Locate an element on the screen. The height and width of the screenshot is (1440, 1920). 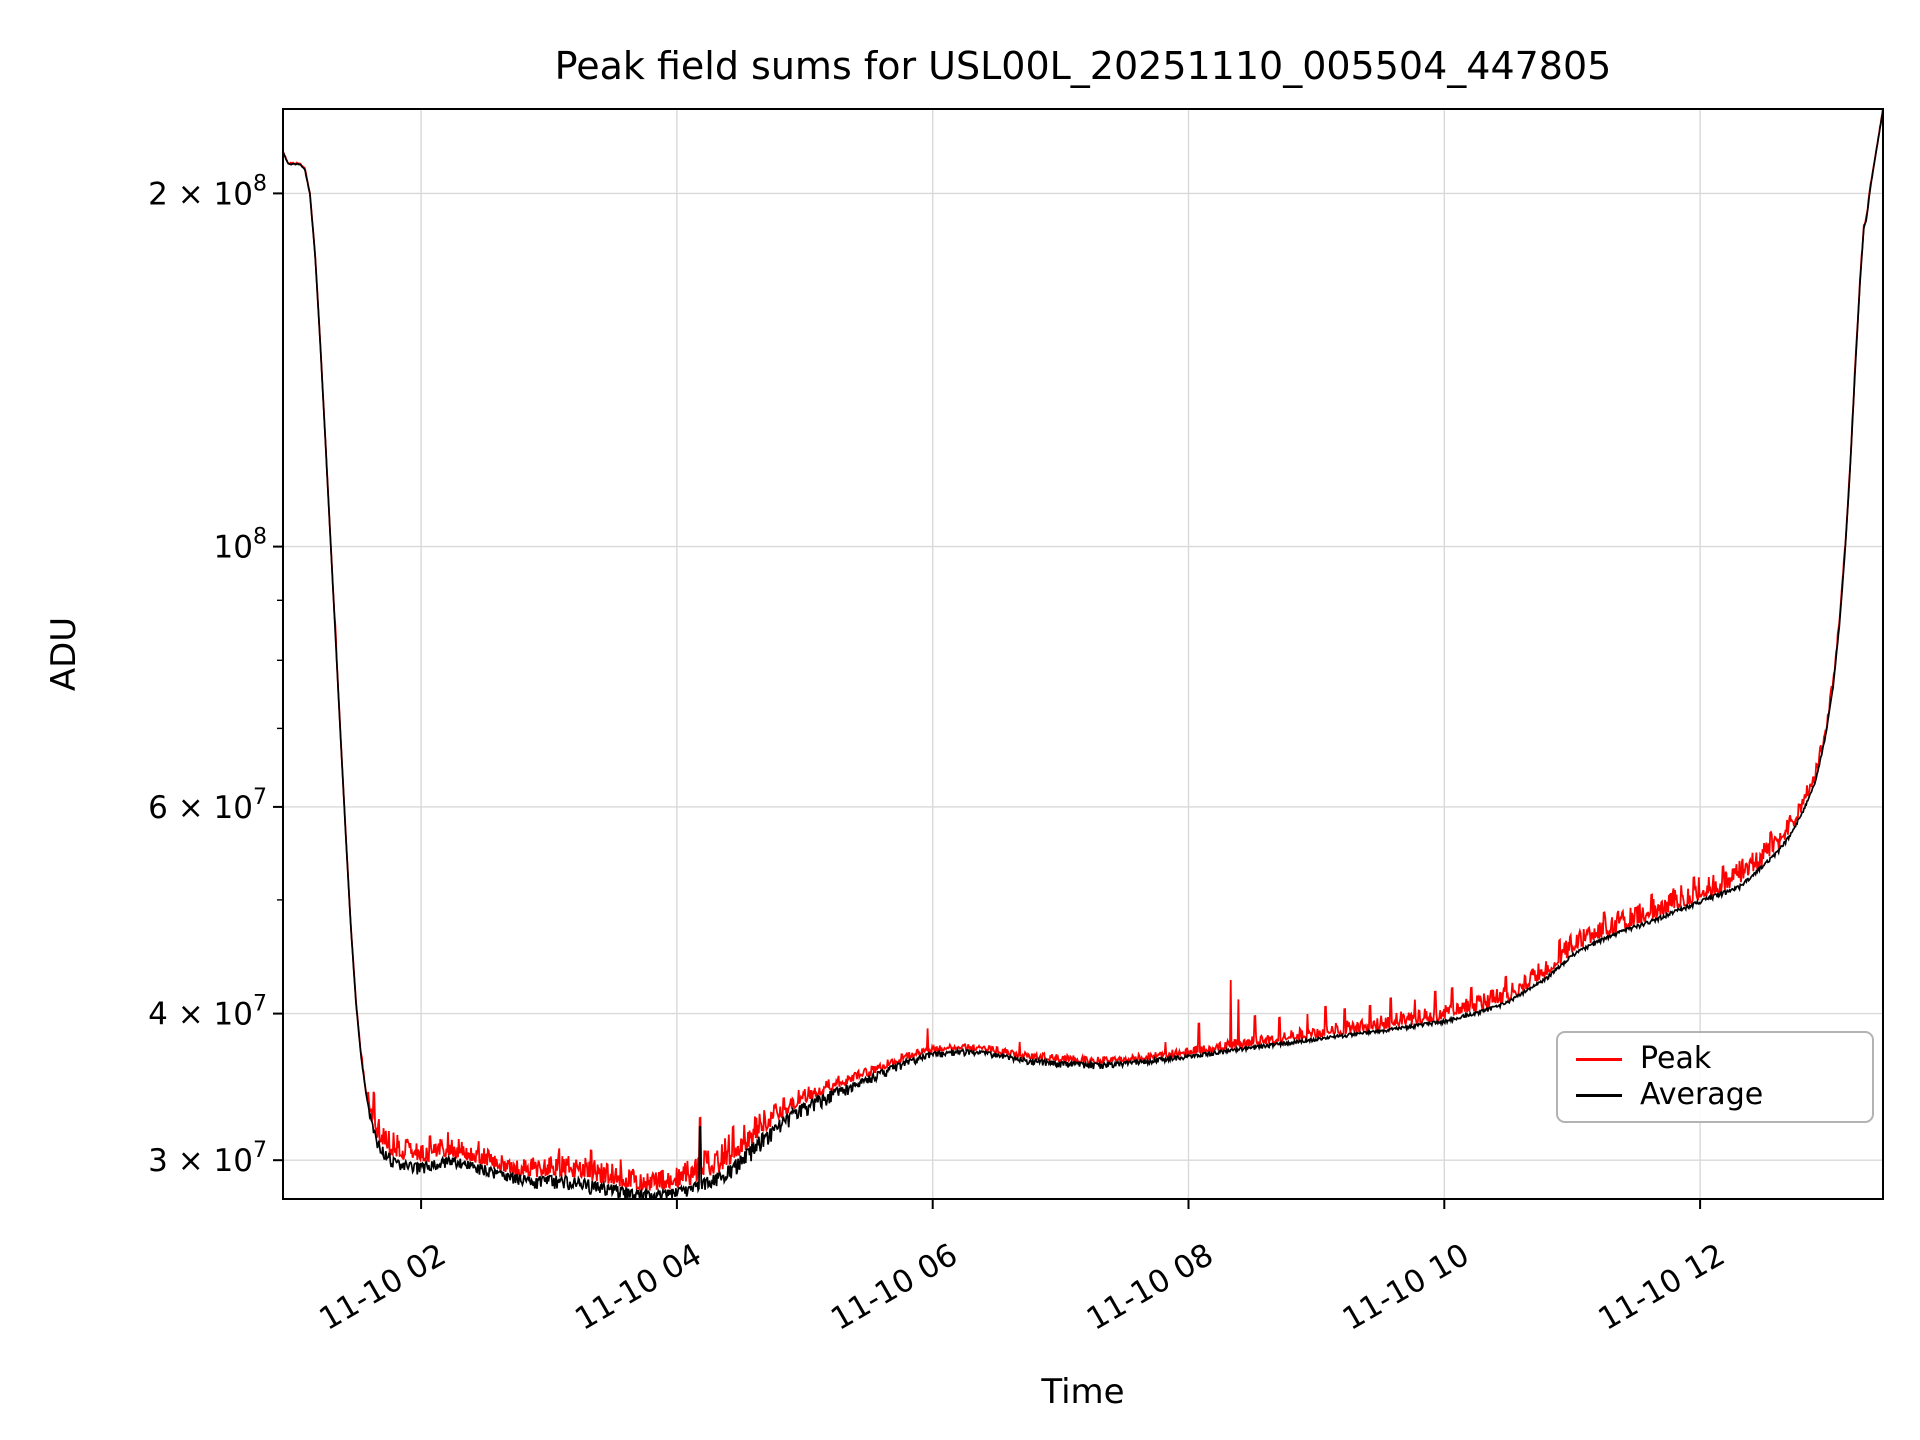
x-tick-label: 11-10 06 is located at coordinates (894, 1287).